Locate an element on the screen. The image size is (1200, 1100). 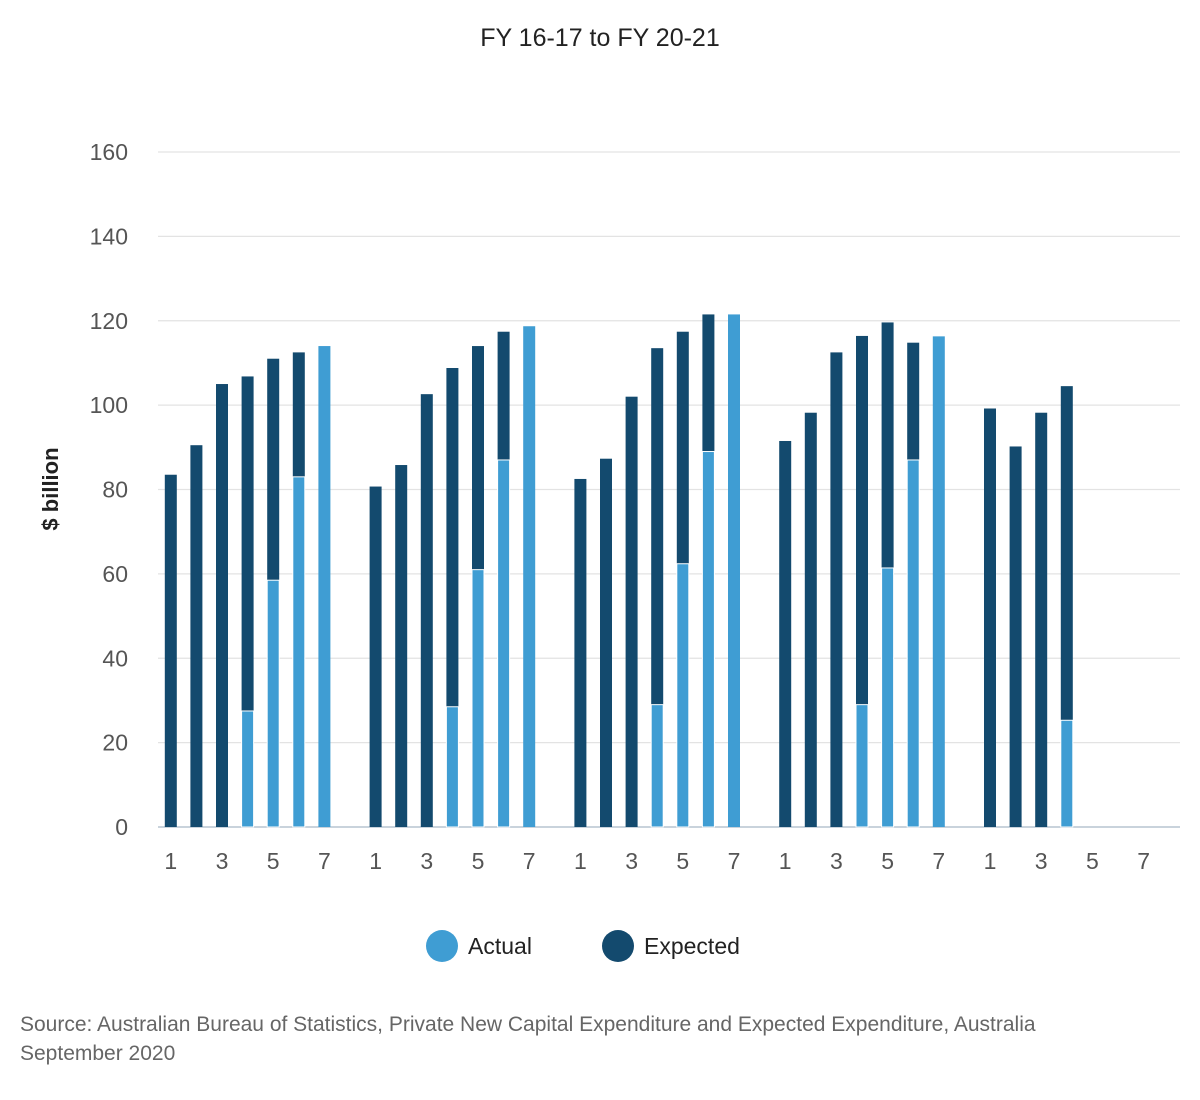
legend-item-expected: Expected is located at coordinates (671, 946).